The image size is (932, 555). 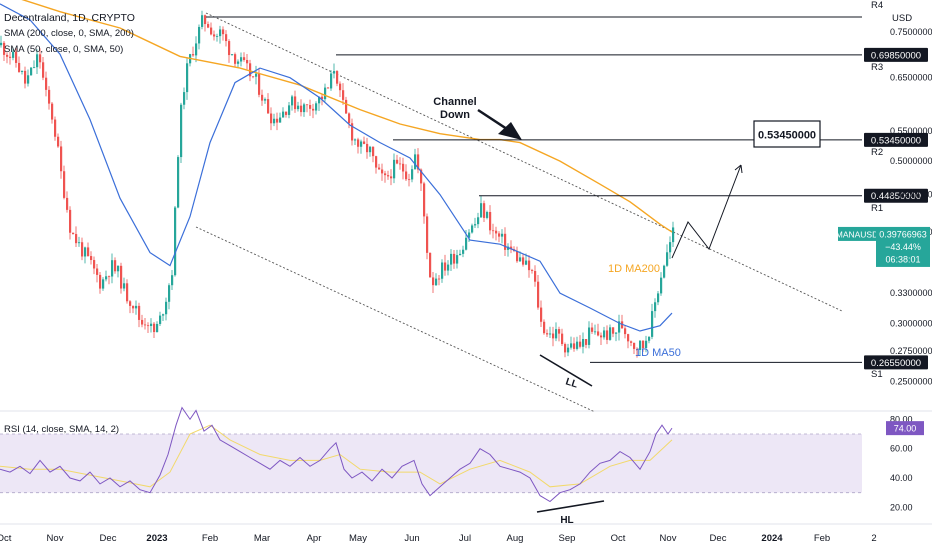 I want to click on last-price-symbol: MANAUSD, so click(x=857, y=234).